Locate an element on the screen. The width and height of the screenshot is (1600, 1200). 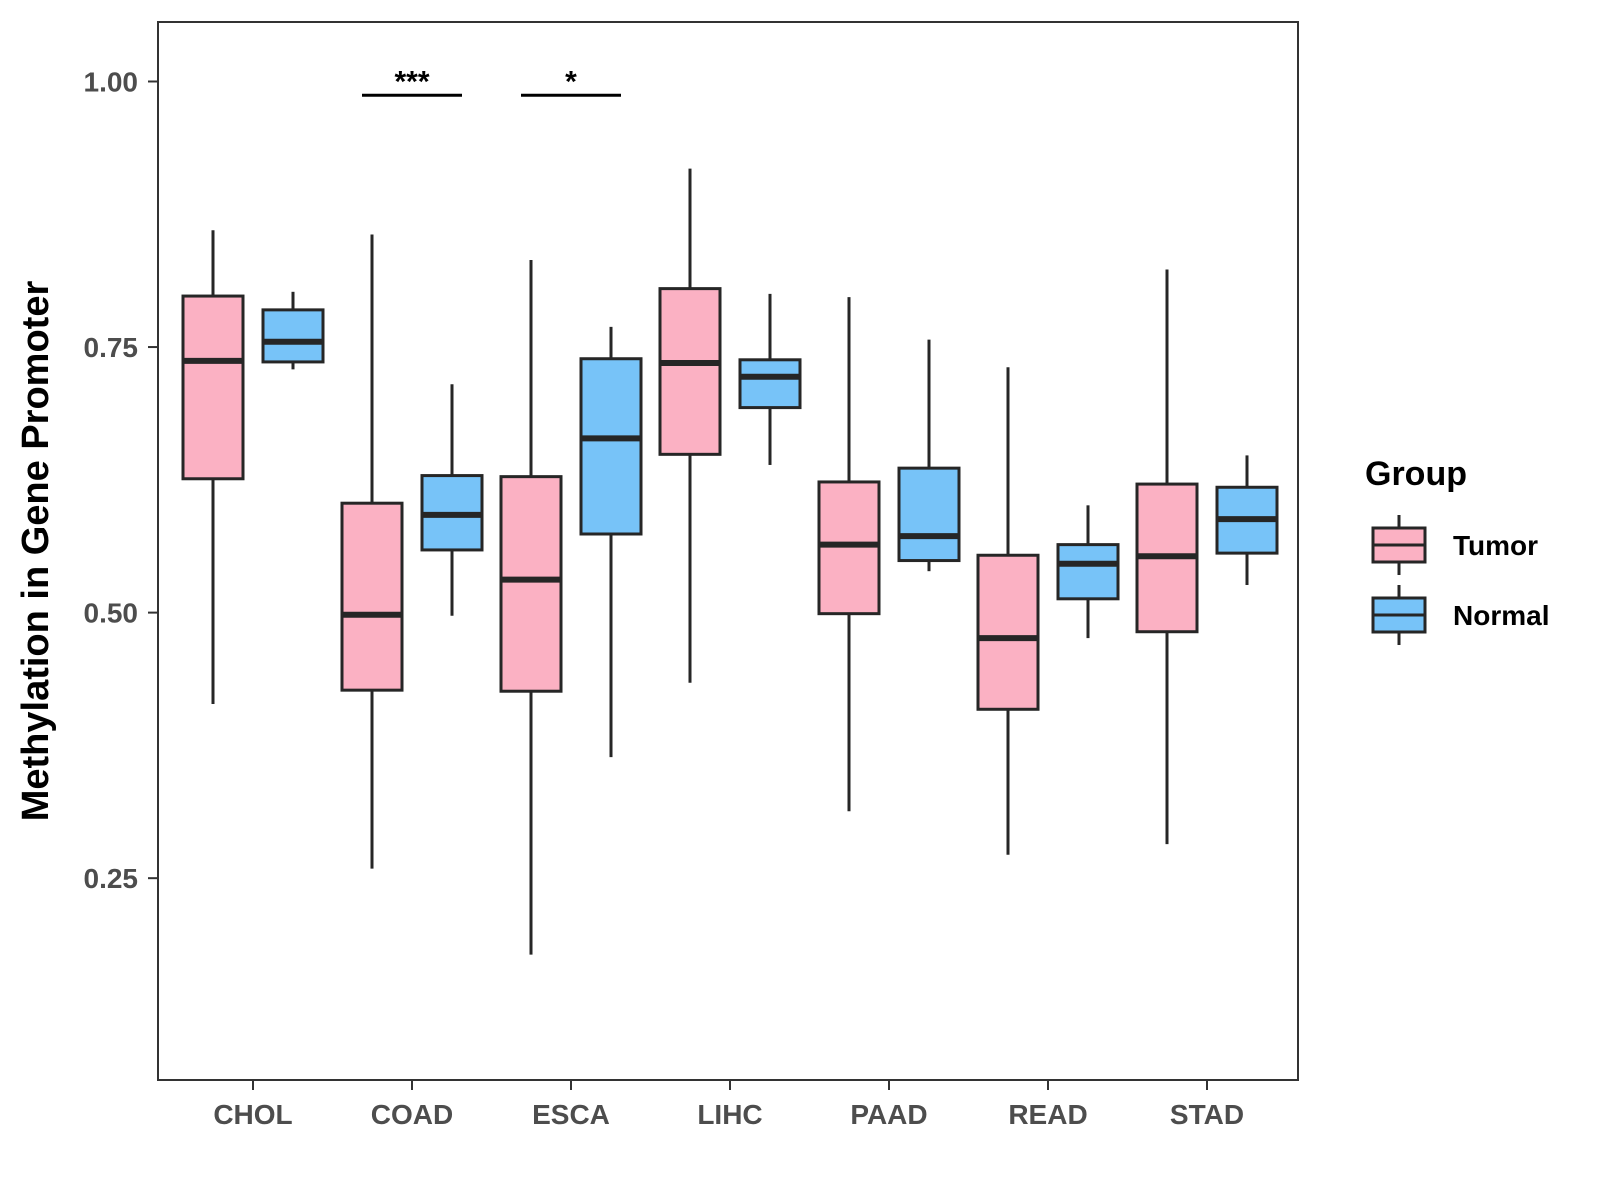
significance-label: * is located at coordinates (571, 81).